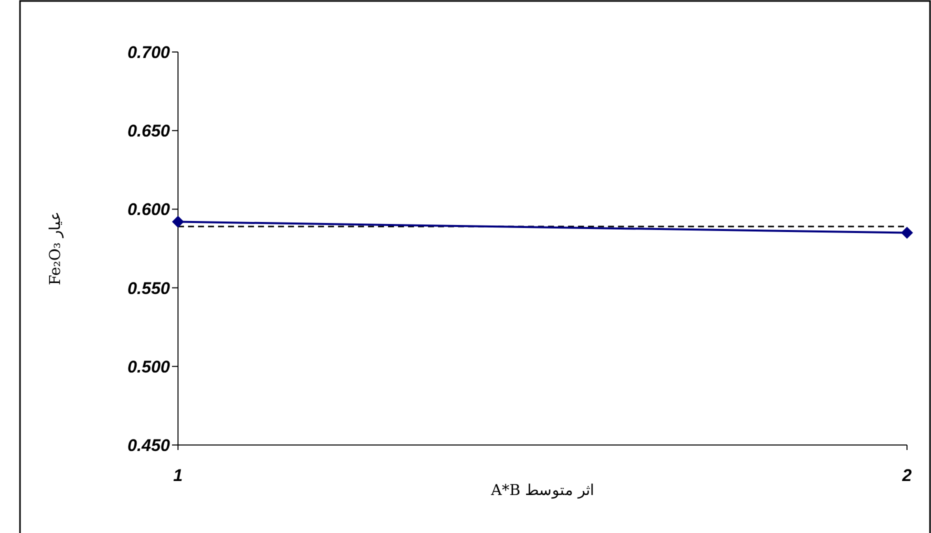 This screenshot has width=931, height=533. What do you see at coordinates (149, 131) in the screenshot?
I see `y-tick-label: 0.650` at bounding box center [149, 131].